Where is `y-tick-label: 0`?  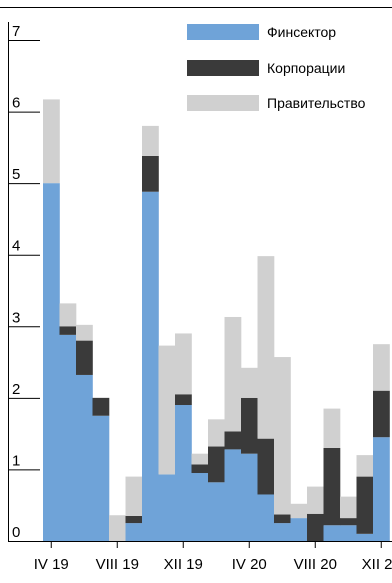
y-tick-label: 0 is located at coordinates (16, 532).